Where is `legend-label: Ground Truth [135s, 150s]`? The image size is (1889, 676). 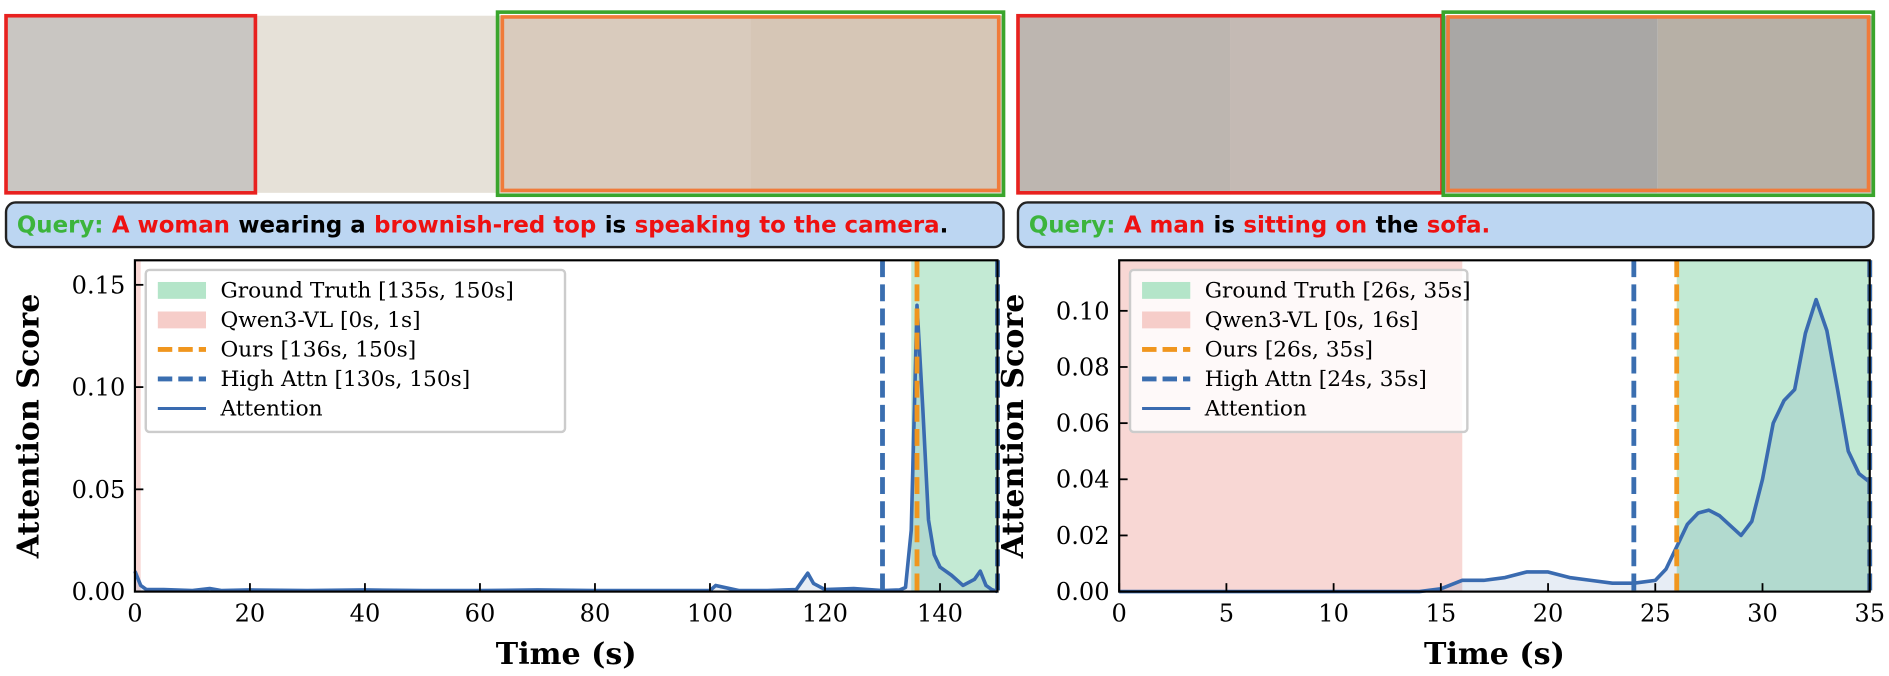
legend-label: Ground Truth [135s, 150s] is located at coordinates (366, 291).